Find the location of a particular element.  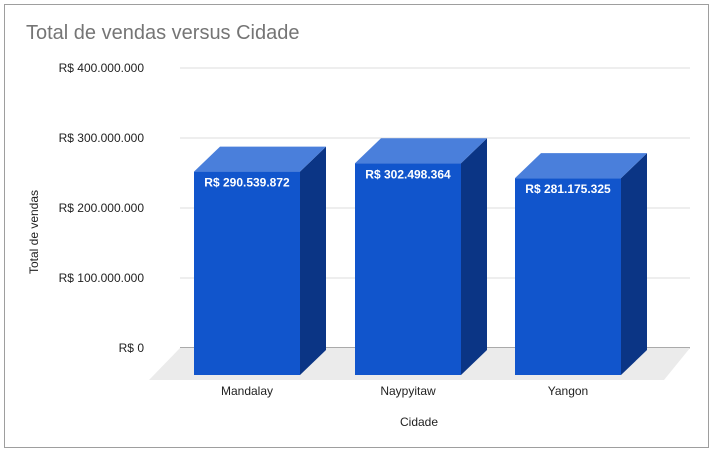

chart-title: Total de vendas versus Cidade is located at coordinates (163, 33).